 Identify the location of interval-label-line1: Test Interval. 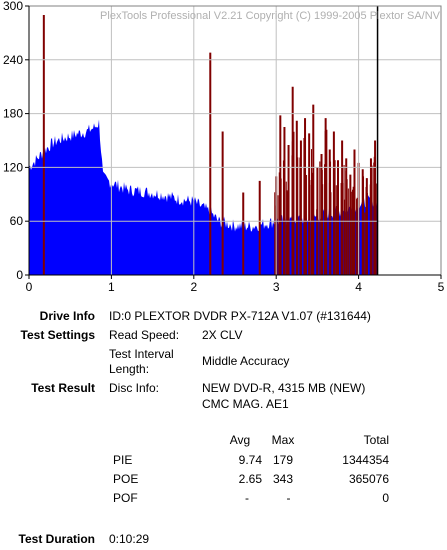
(141, 354).